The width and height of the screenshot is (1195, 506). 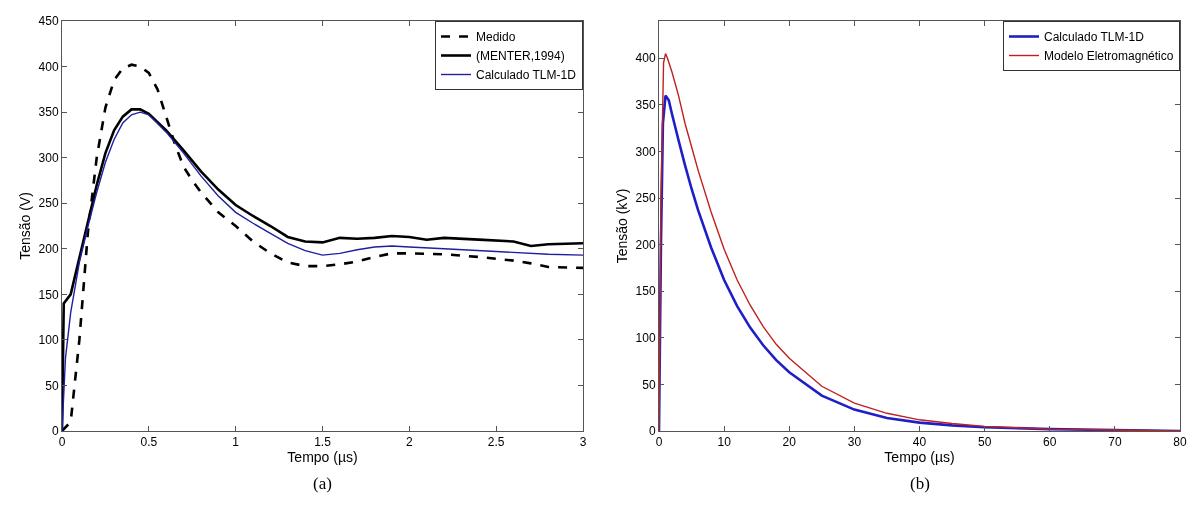 What do you see at coordinates (496, 37) in the screenshot?
I see `legend-label: Medido` at bounding box center [496, 37].